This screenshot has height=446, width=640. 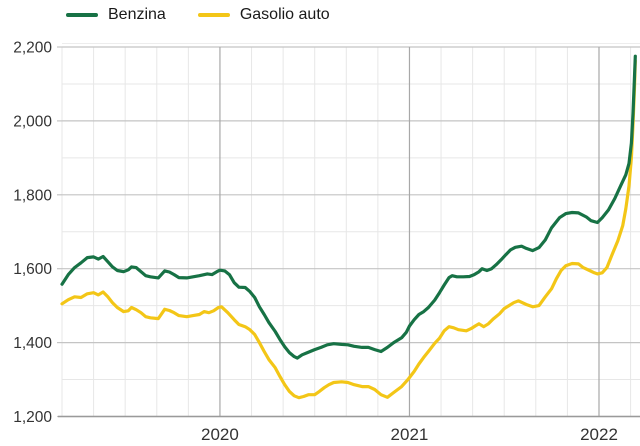 What do you see at coordinates (82, 15) in the screenshot?
I see `benzina-line-swatch-icon` at bounding box center [82, 15].